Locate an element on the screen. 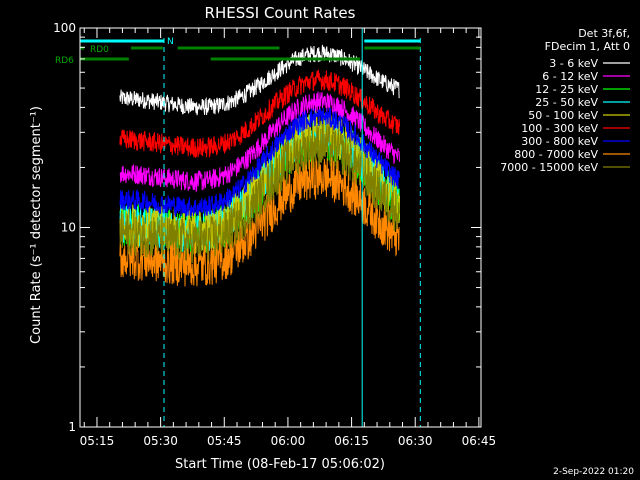 The image size is (640, 480). x-tick-label: 05:45 is located at coordinates (224, 441).